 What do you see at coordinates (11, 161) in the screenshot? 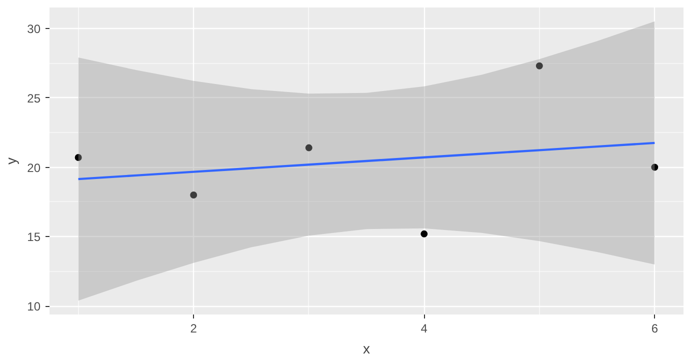
I see `y-axis-title: y` at bounding box center [11, 161].